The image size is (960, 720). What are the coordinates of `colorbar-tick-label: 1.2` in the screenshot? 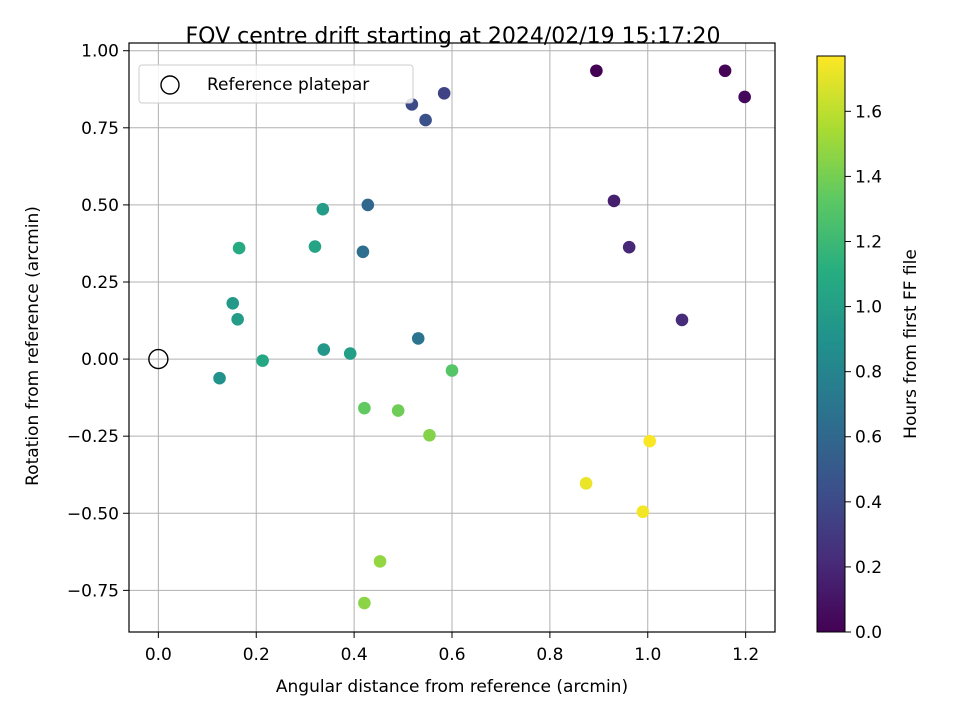 It's located at (868, 242).